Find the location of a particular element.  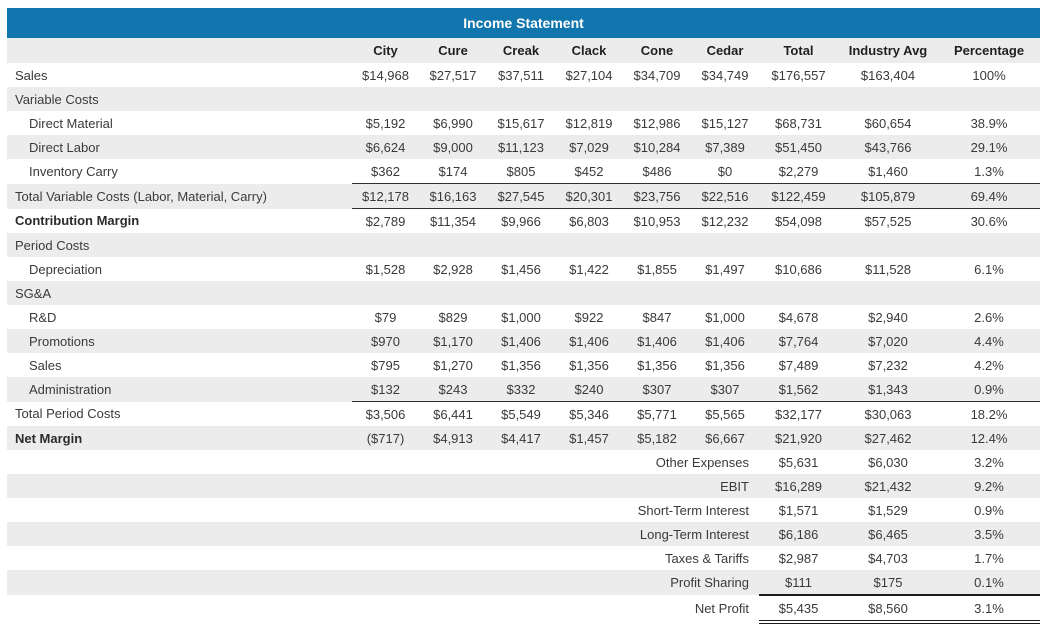

cell-value: $23,756 is located at coordinates (657, 196).